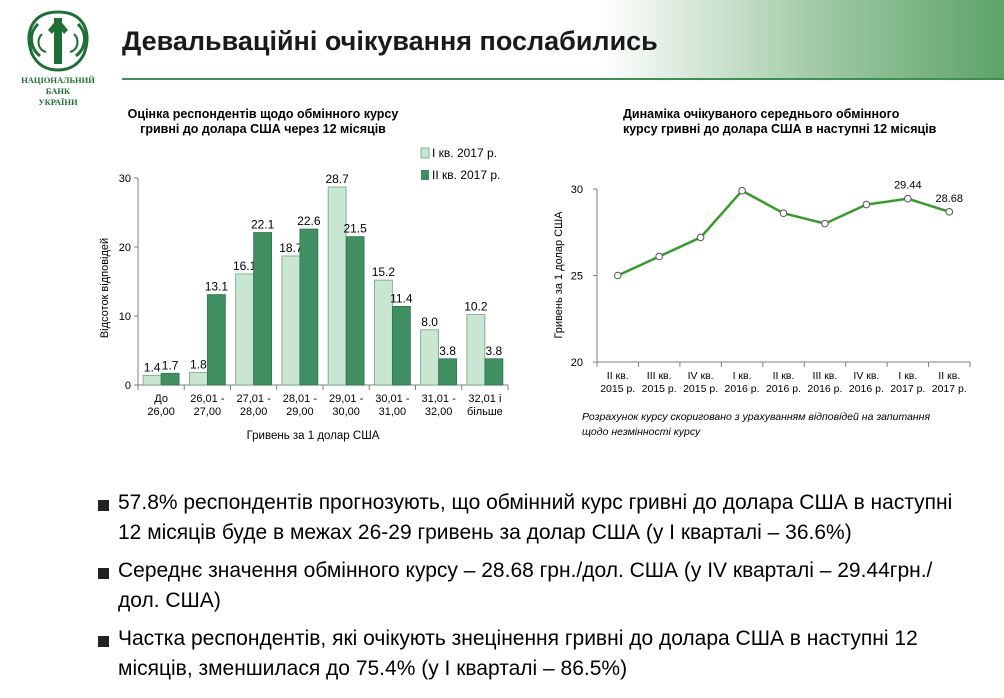  What do you see at coordinates (58, 59) in the screenshot?
I see `nbu-logo` at bounding box center [58, 59].